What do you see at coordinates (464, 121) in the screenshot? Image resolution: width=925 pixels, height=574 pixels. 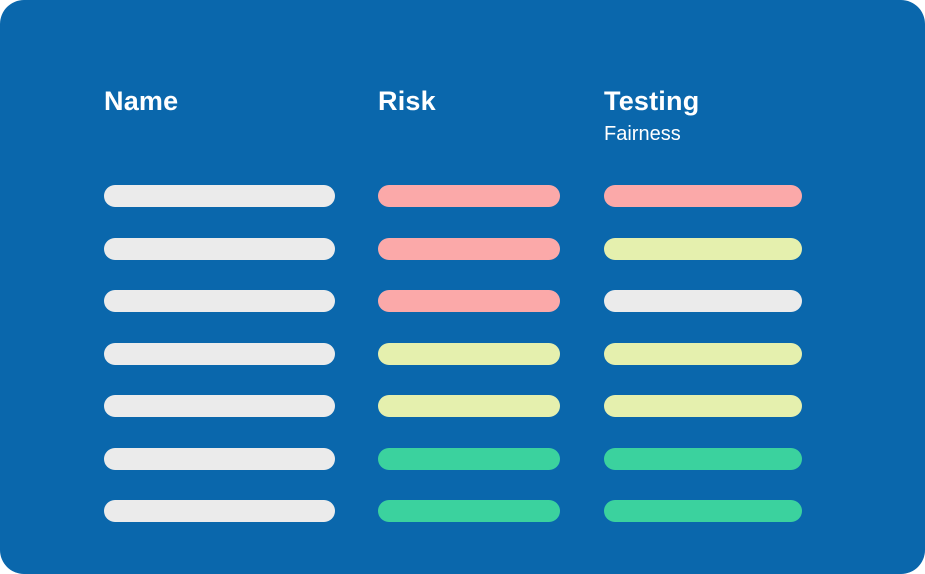 I see `table-header-row: Name Risk Testing Fairness` at bounding box center [464, 121].